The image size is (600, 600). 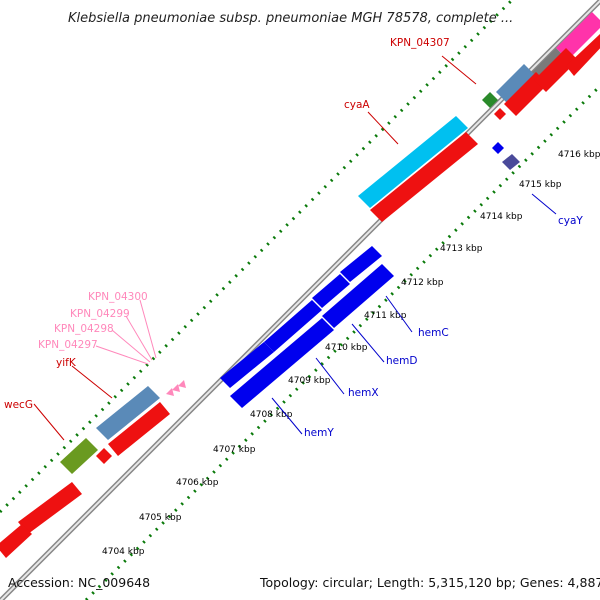 What do you see at coordinates (331, 291) in the screenshot?
I see `gene-hemD` at bounding box center [331, 291].